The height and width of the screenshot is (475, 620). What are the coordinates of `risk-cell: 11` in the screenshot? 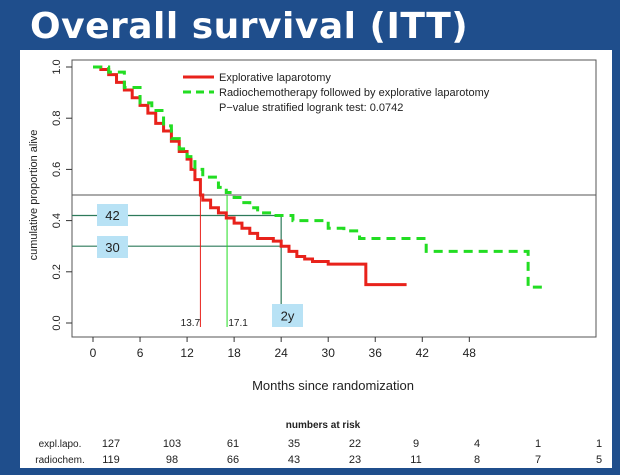 It's located at (415, 460).